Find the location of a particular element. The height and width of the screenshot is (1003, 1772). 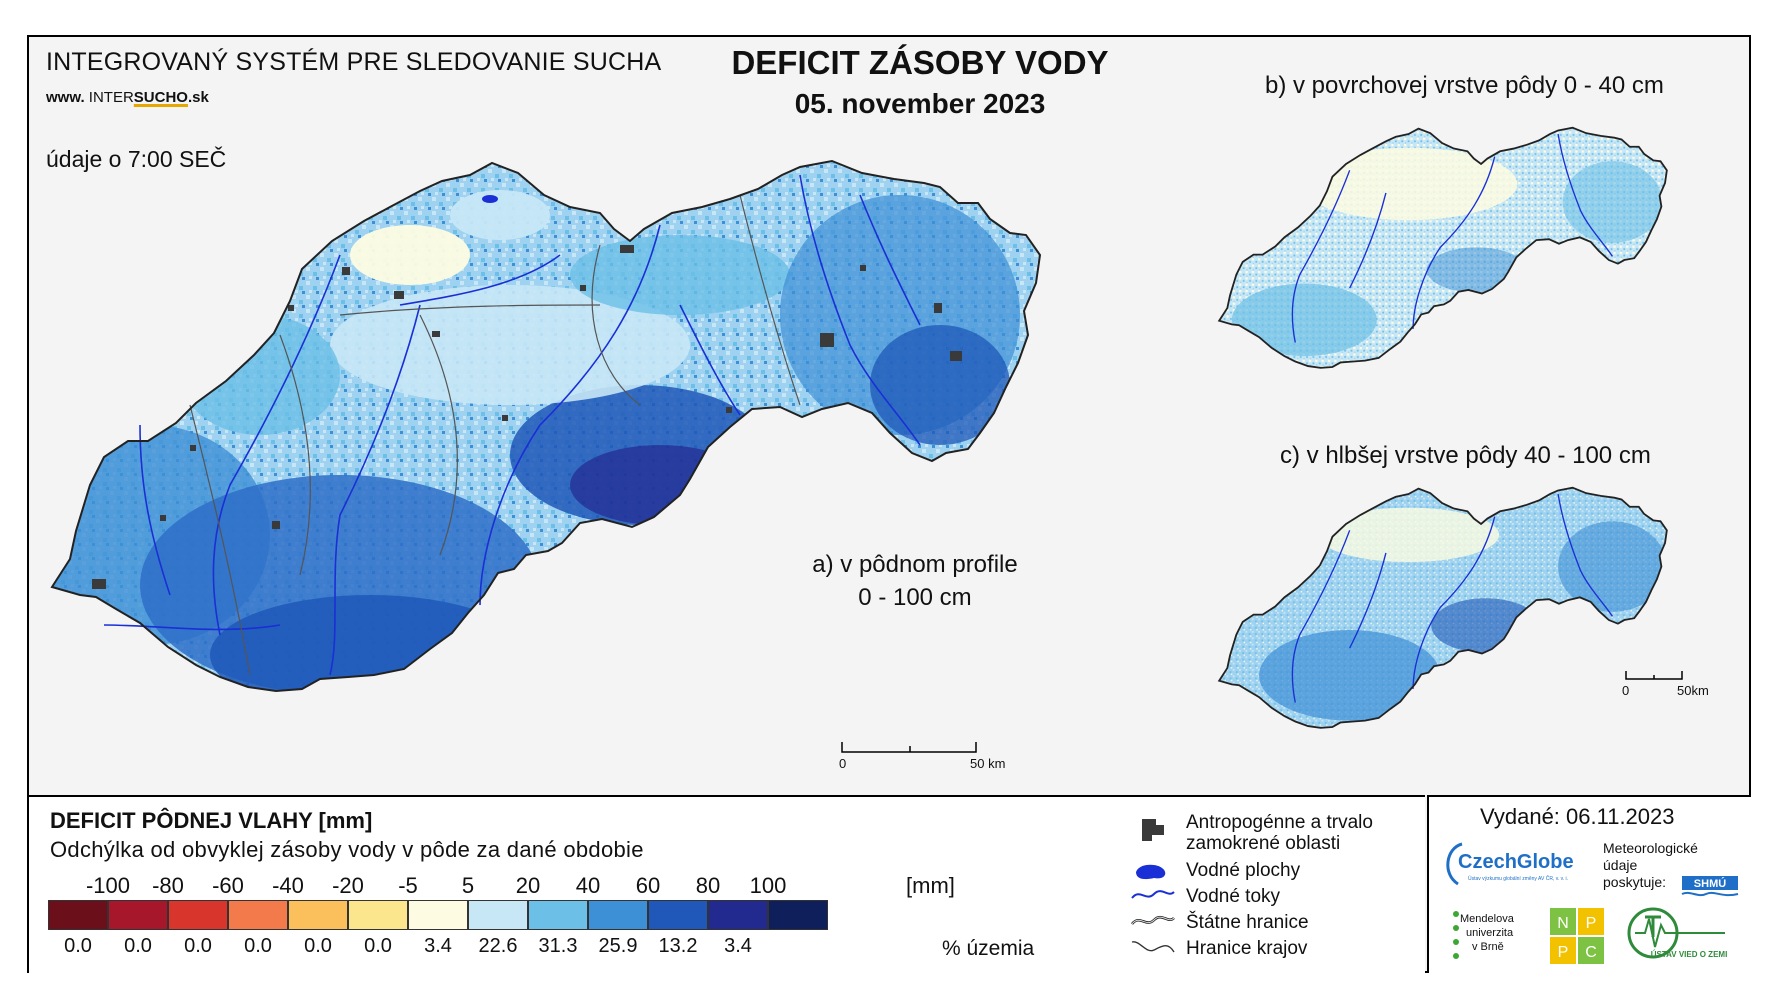

map-date: 05. november 2023 is located at coordinates (920, 103).